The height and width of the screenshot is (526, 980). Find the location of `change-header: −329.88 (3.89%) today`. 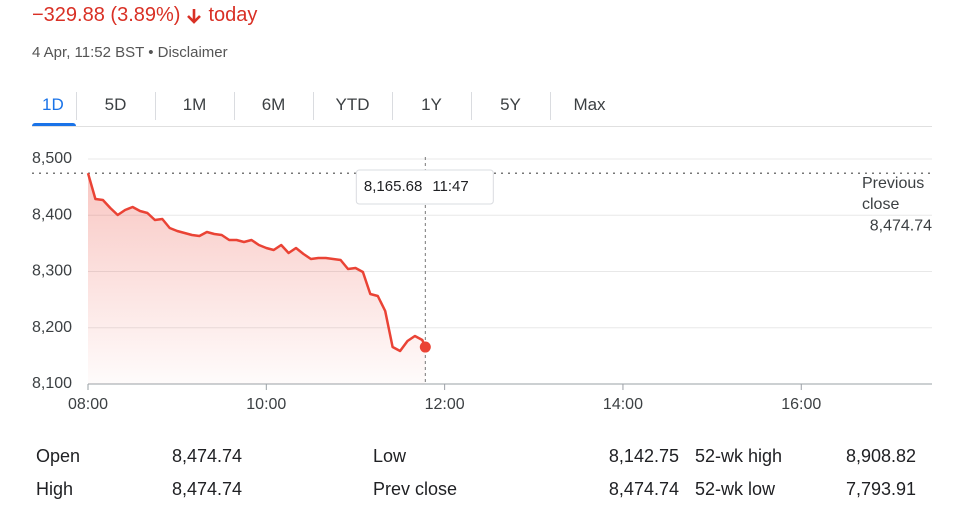

change-header: −329.88 (3.89%) today is located at coordinates (144, 15).